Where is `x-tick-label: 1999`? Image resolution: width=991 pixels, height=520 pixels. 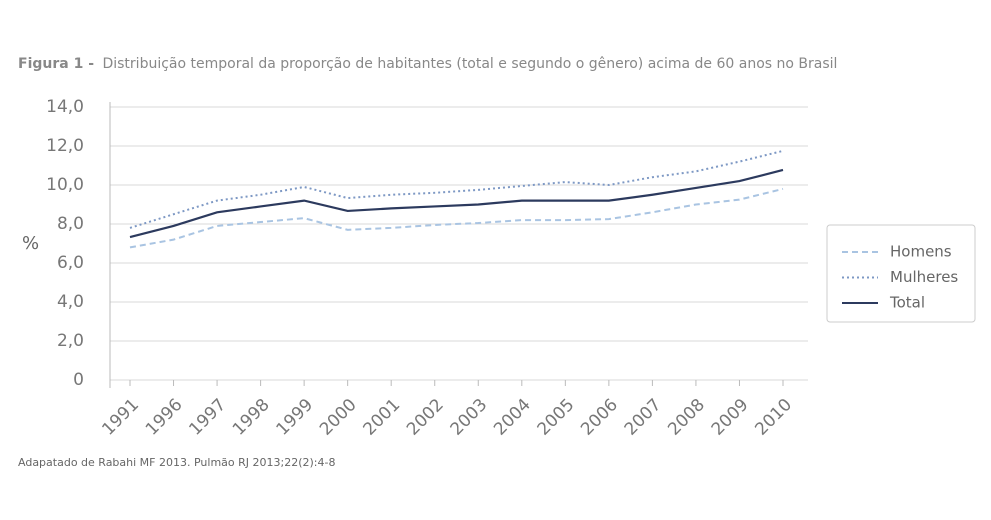 x-tick-label: 1999 is located at coordinates (294, 417).